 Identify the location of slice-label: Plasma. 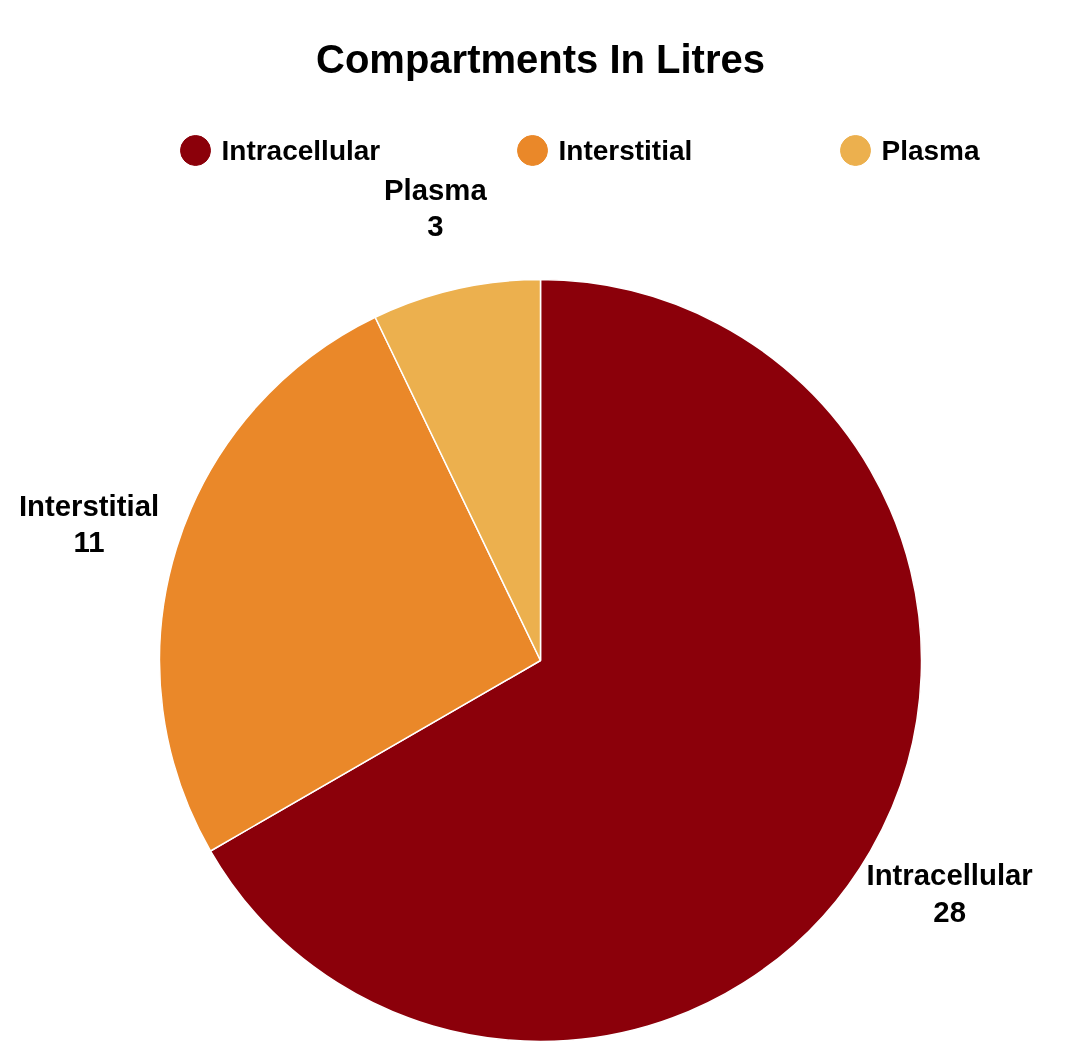
(436, 189).